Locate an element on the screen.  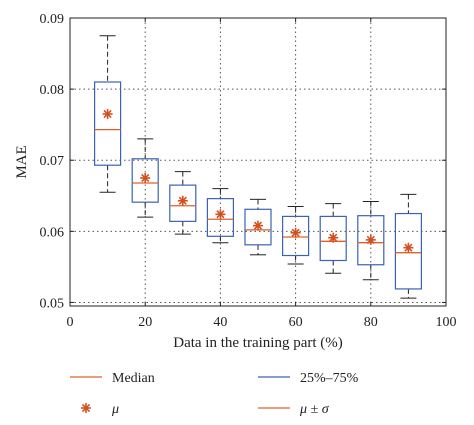
legend-item-median: Median is located at coordinates (112, 378).